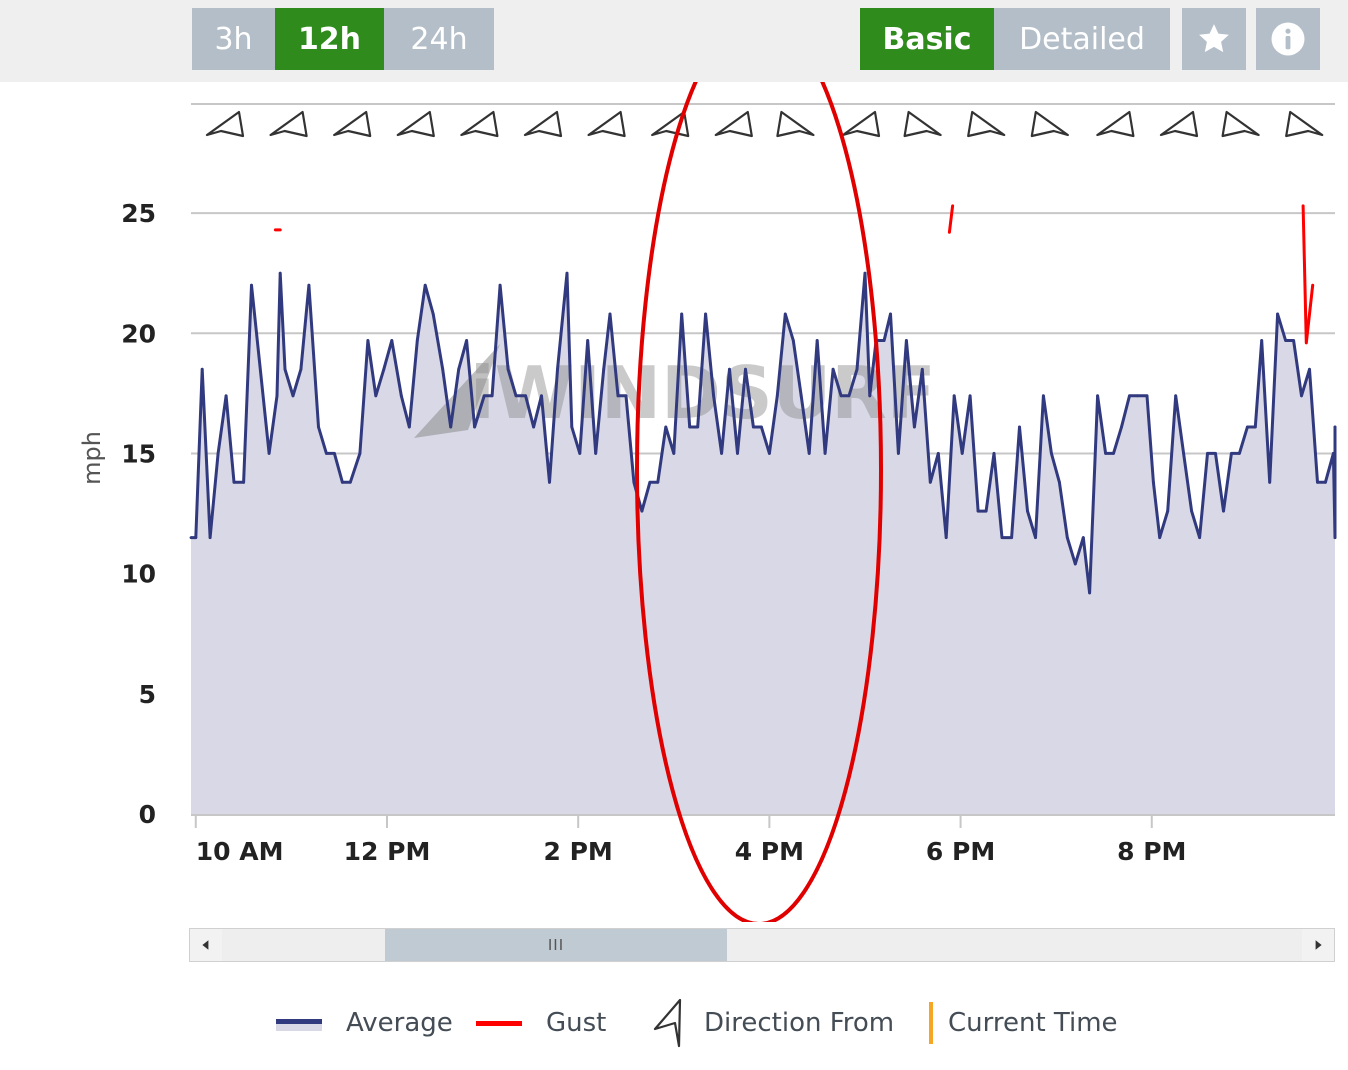 Image resolution: width=1348 pixels, height=1070 pixels. What do you see at coordinates (769, 851) in the screenshot?
I see `x-tick-label: 4 PM` at bounding box center [769, 851].